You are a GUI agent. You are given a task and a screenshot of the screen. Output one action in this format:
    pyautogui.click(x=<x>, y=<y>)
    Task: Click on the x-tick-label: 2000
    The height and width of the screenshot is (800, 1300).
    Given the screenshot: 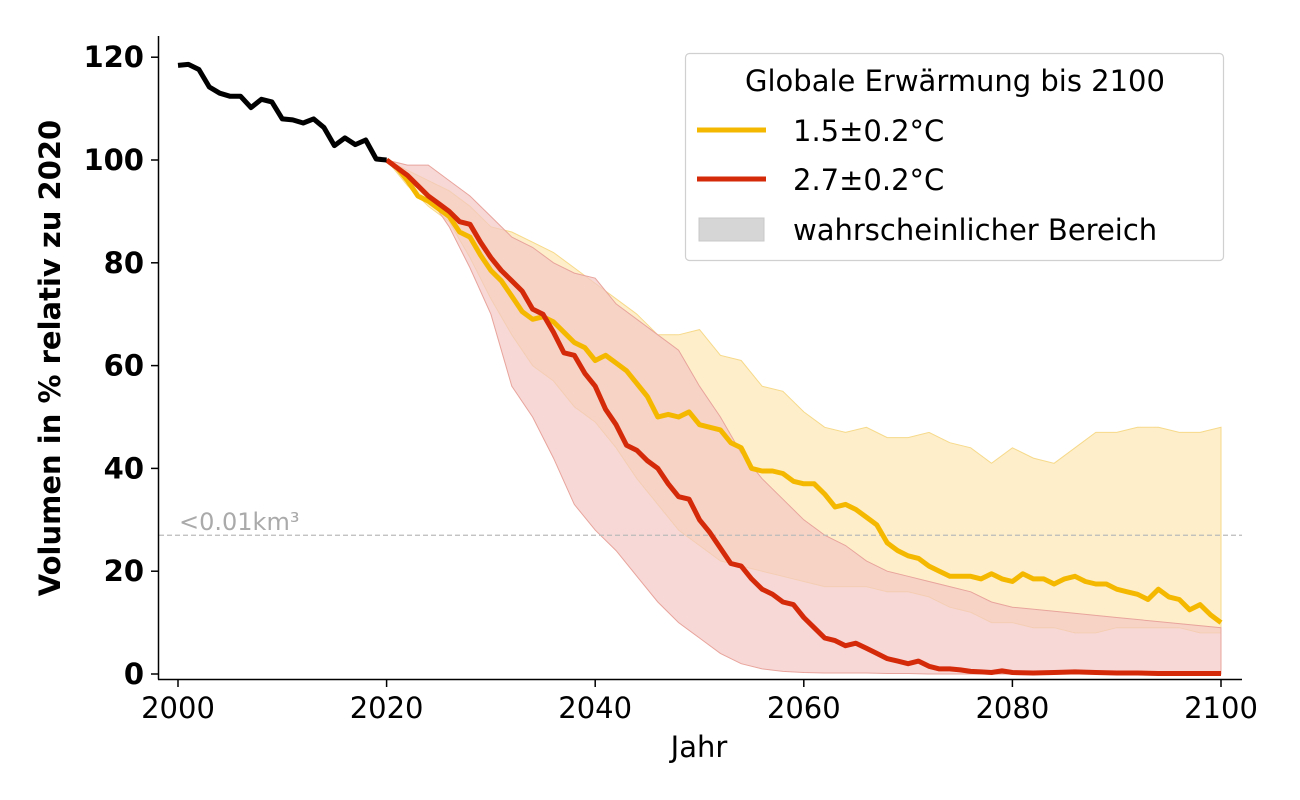 What is the action you would take?
    pyautogui.click(x=178, y=708)
    